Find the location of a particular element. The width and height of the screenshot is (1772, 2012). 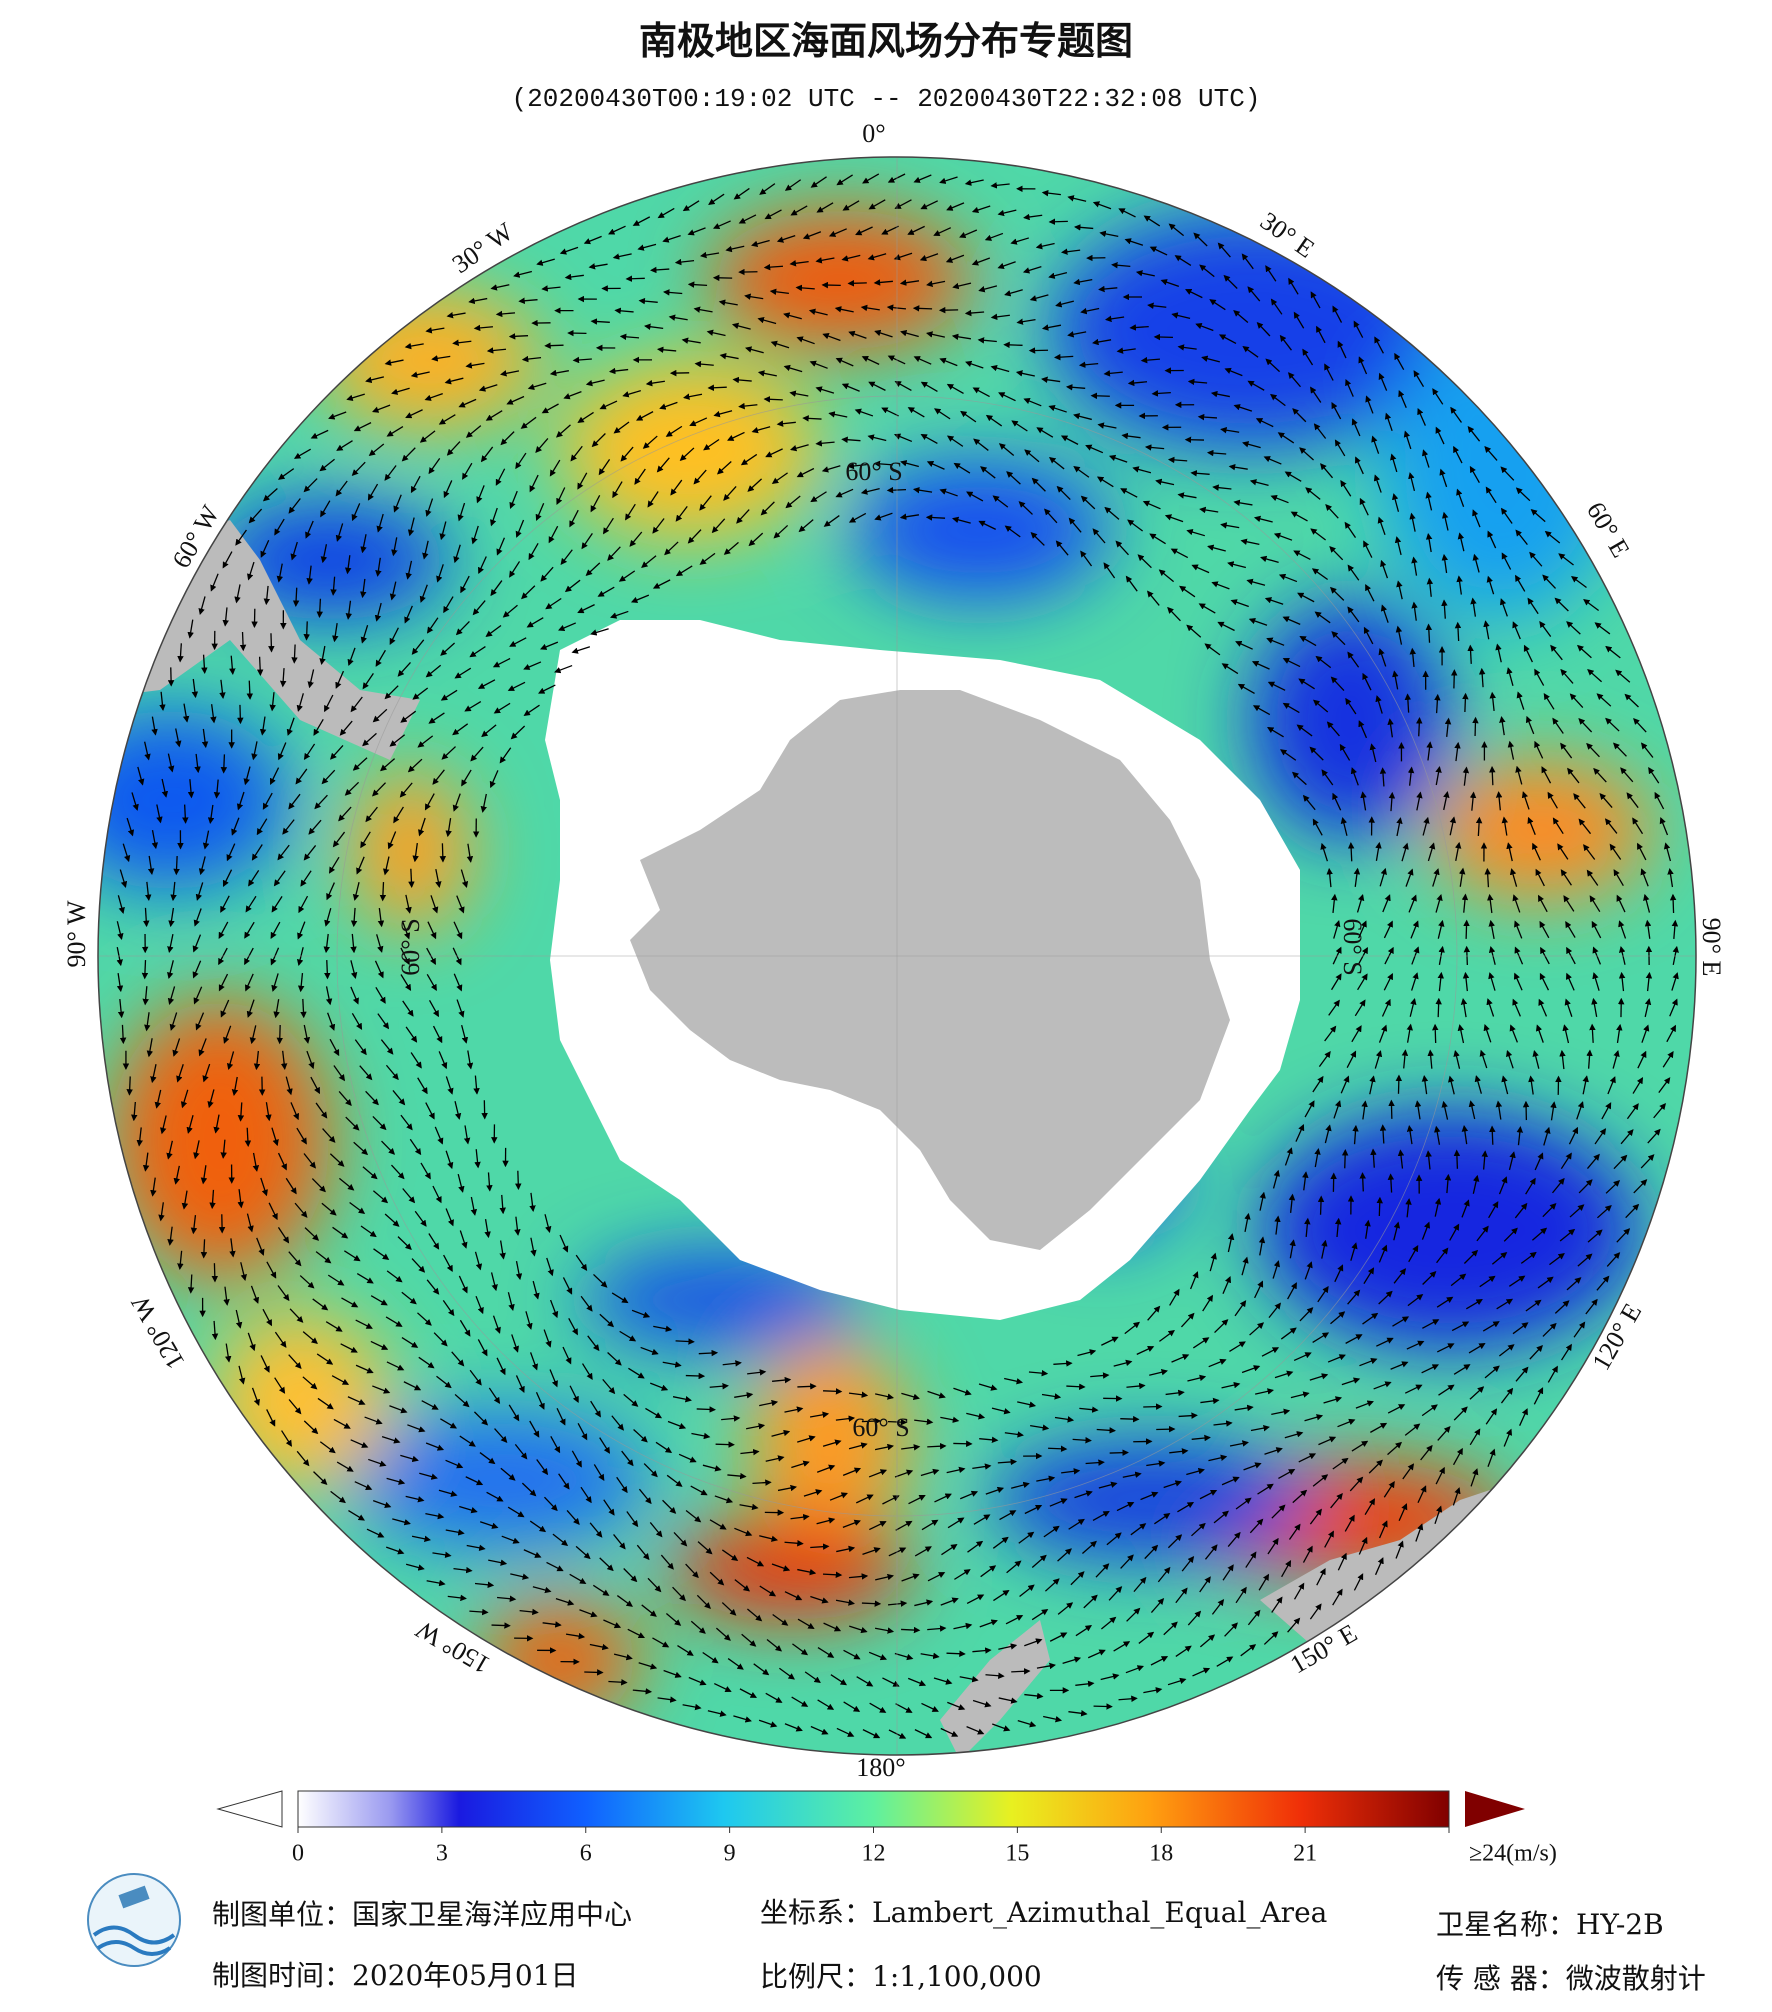

colorbar-tick-label: 15 is located at coordinates (1017, 1854).